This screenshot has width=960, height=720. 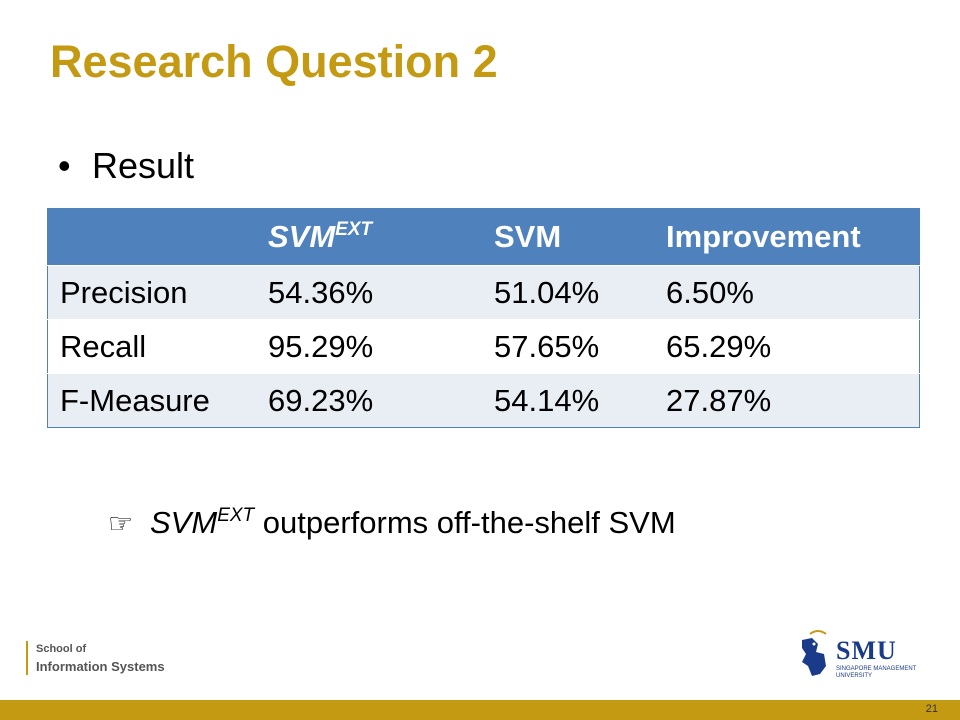 I want to click on conclusion-term: SVM, so click(x=184, y=522).